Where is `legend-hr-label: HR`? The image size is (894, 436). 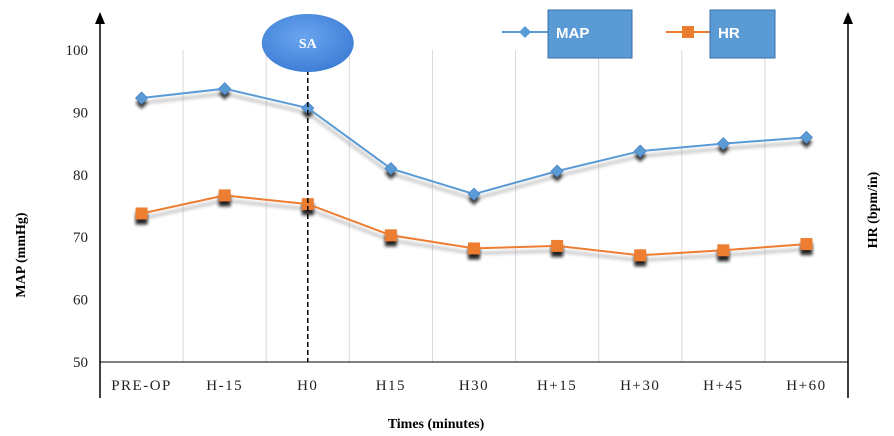 legend-hr-label: HR is located at coordinates (729, 33).